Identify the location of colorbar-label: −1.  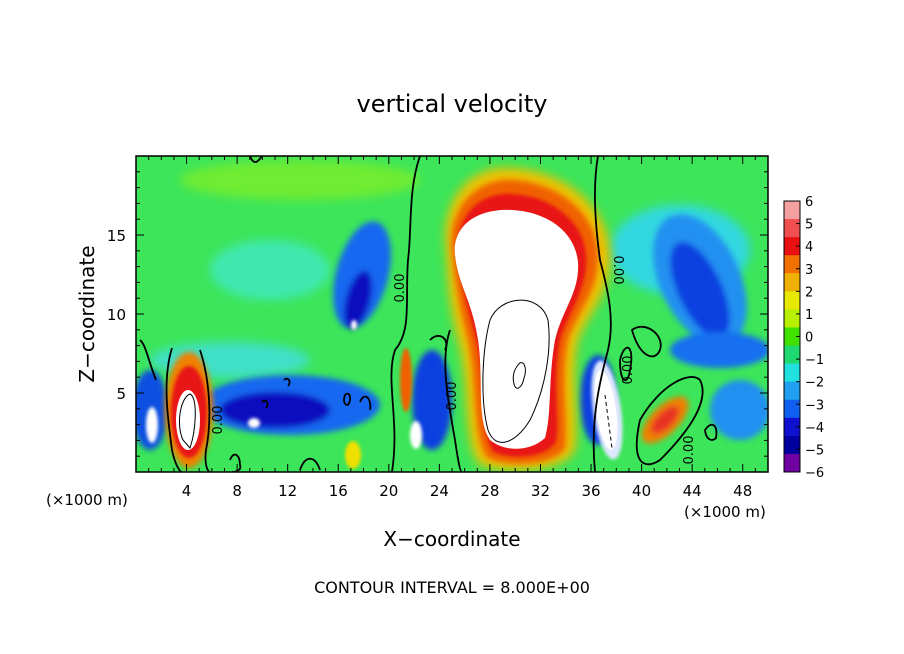
(814, 360).